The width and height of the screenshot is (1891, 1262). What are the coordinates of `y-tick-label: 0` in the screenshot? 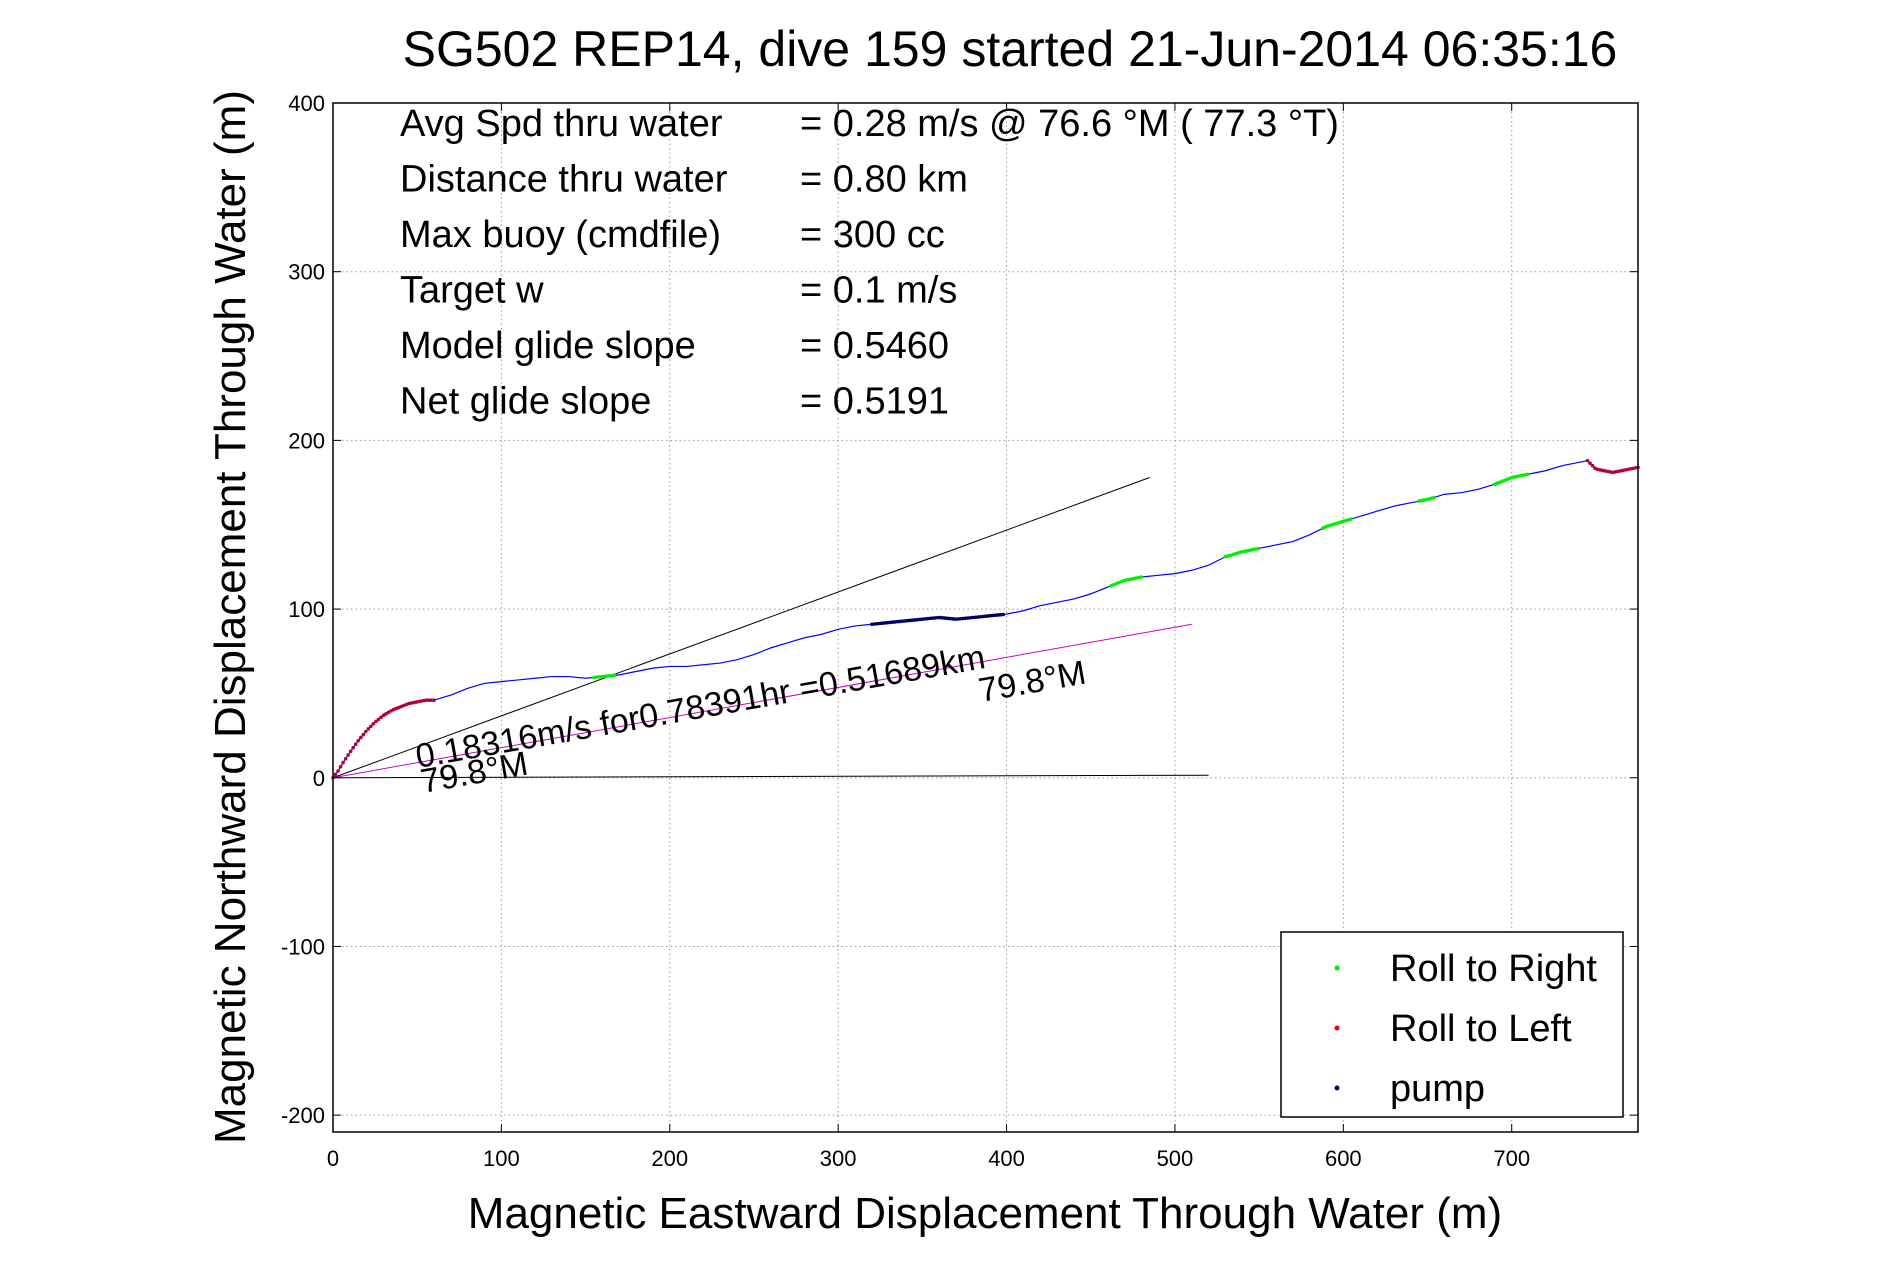 It's located at (319, 778).